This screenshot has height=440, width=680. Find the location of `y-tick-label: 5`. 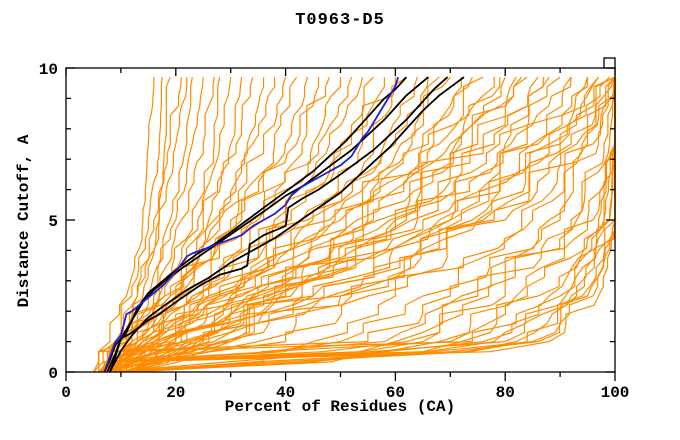

y-tick-label: 5 is located at coordinates (53, 222).